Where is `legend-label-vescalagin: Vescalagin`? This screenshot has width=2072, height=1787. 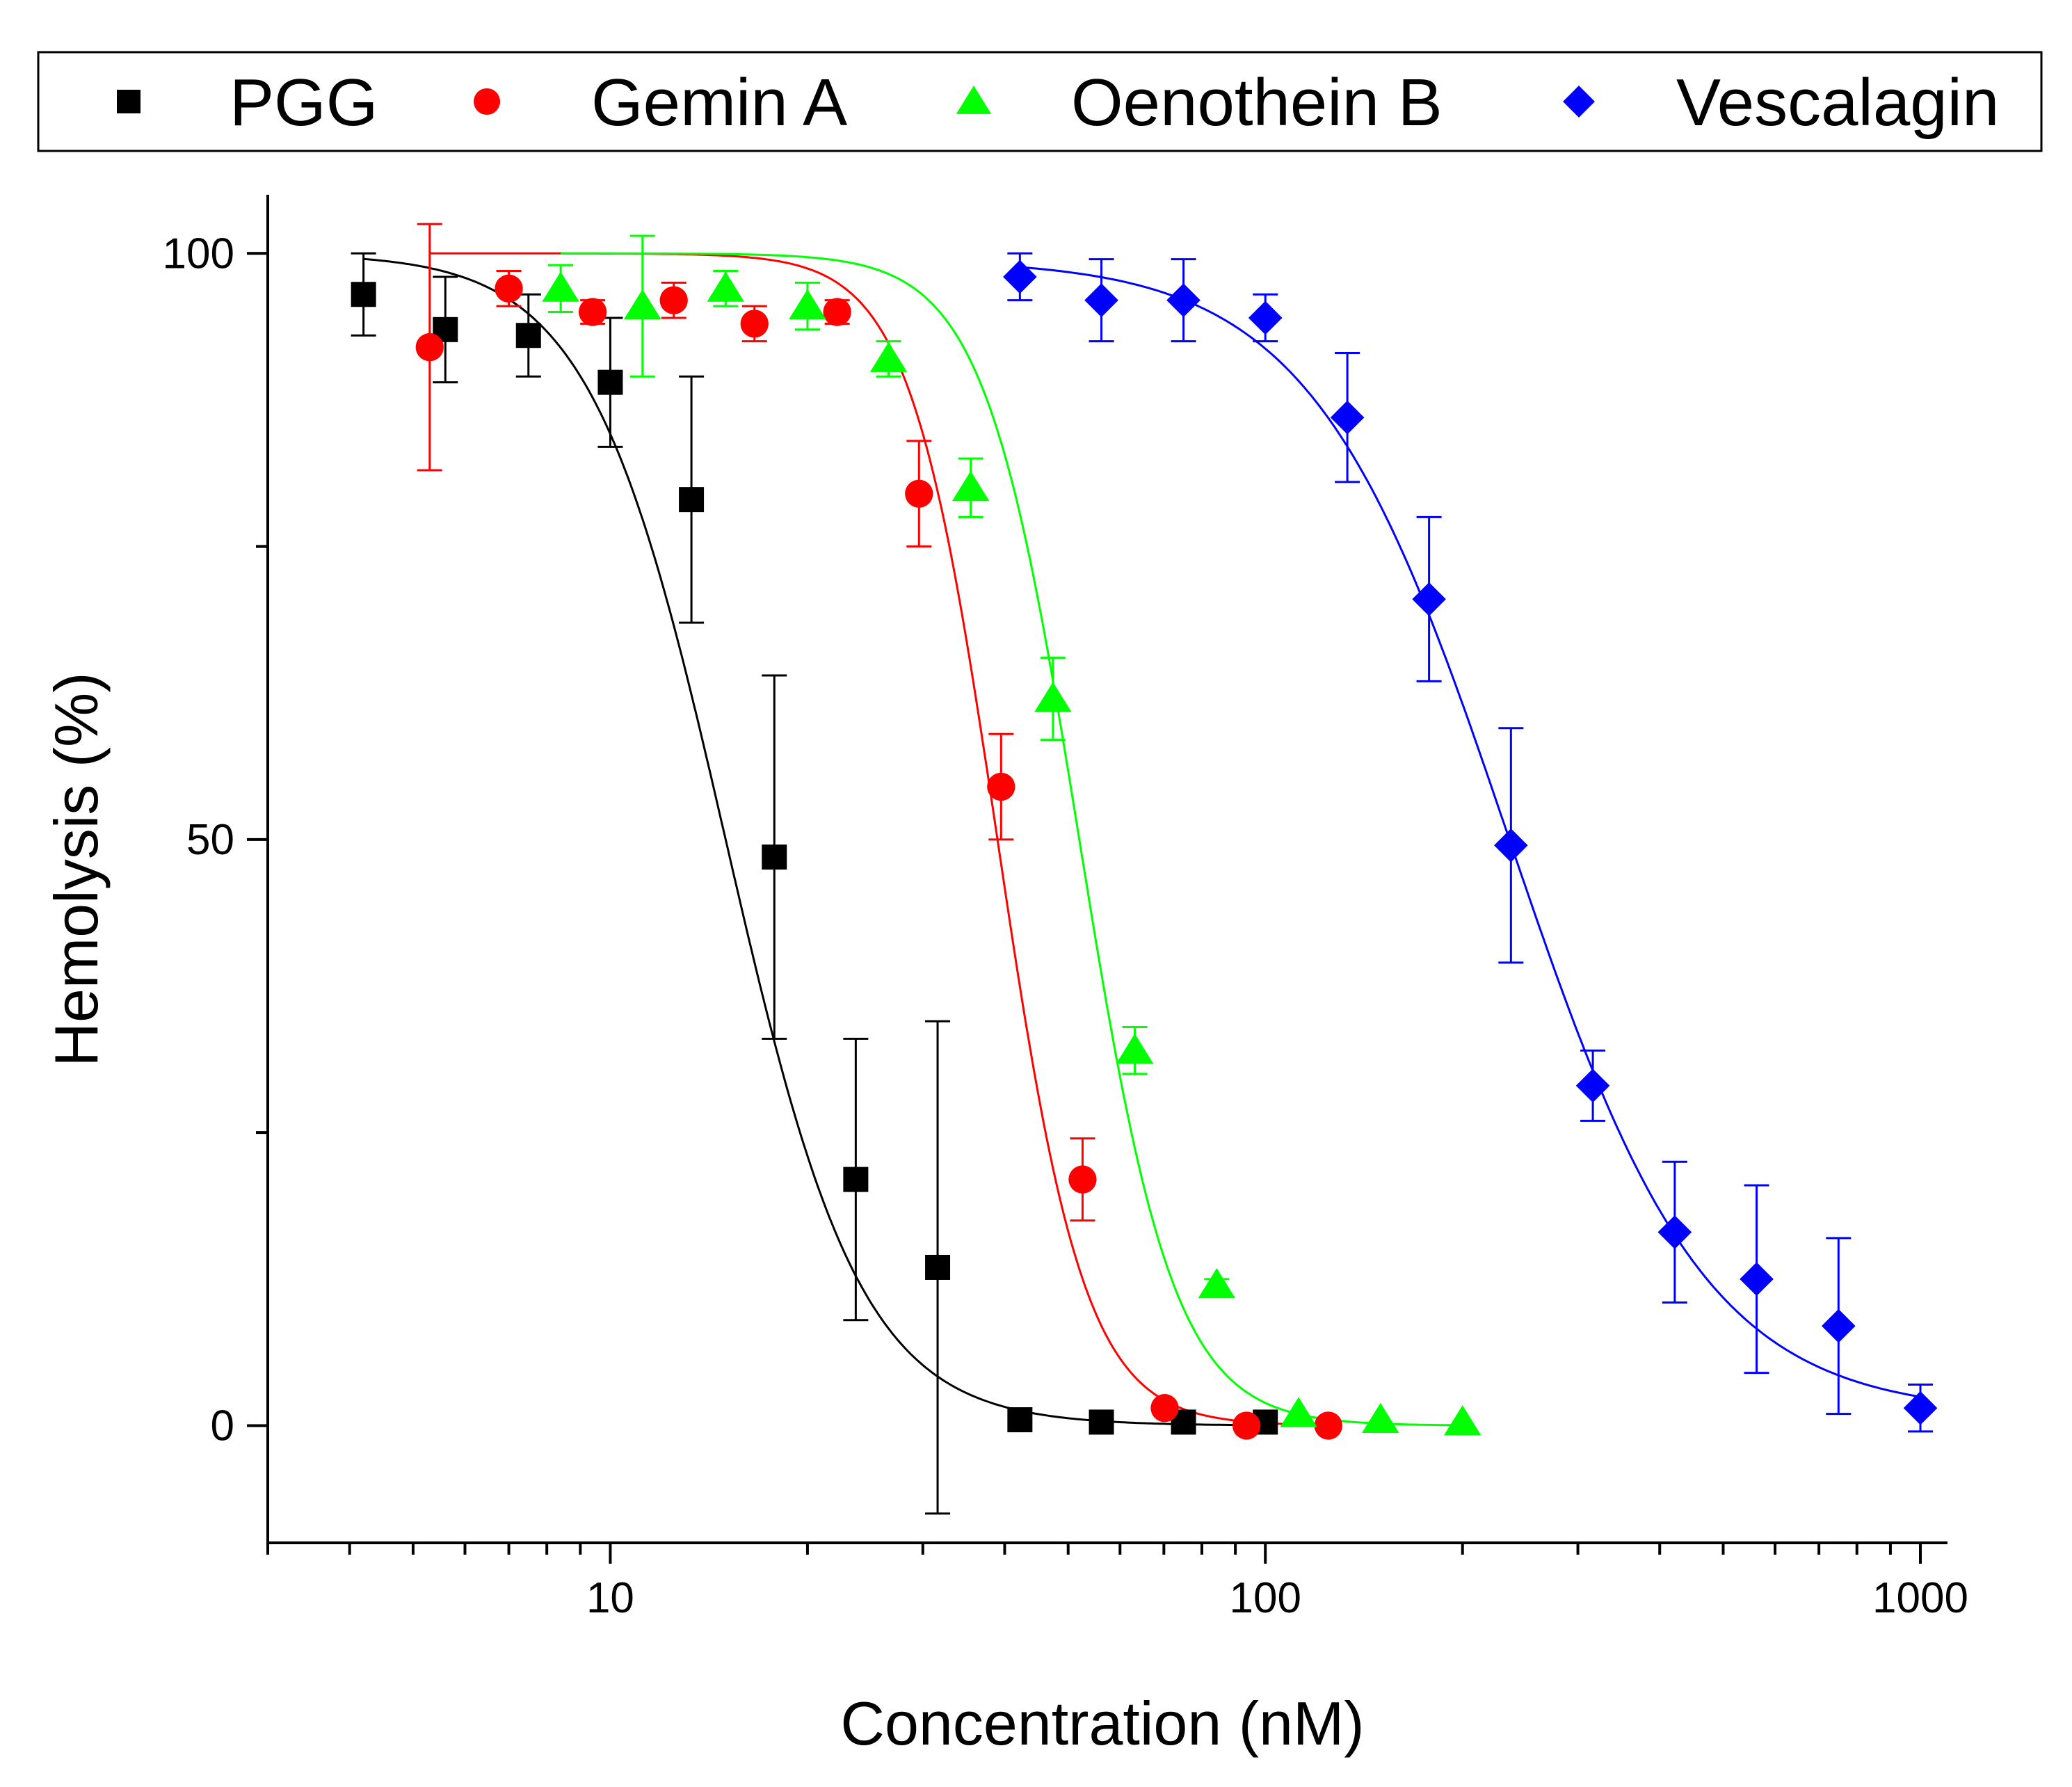 legend-label-vescalagin: Vescalagin is located at coordinates (1837, 102).